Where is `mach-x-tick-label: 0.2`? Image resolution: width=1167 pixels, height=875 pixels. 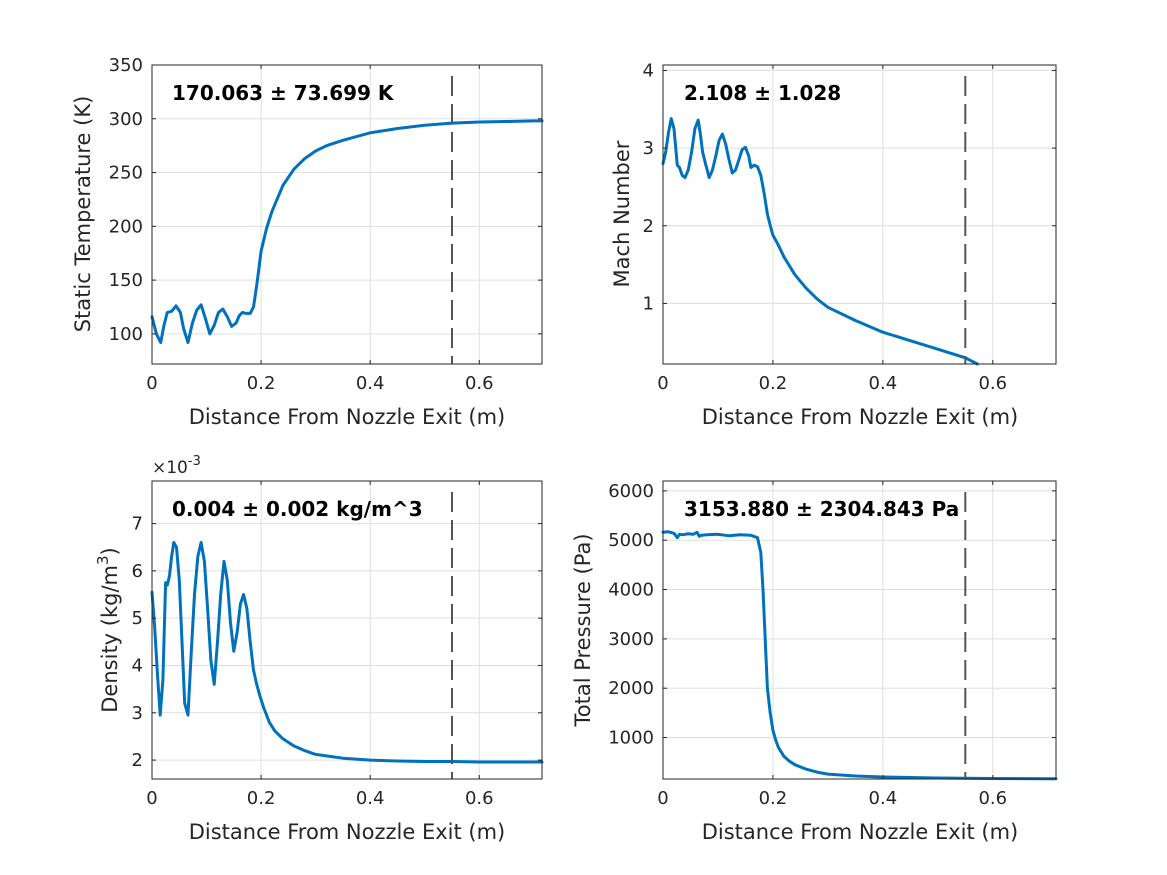 mach-x-tick-label: 0.2 is located at coordinates (773, 383).